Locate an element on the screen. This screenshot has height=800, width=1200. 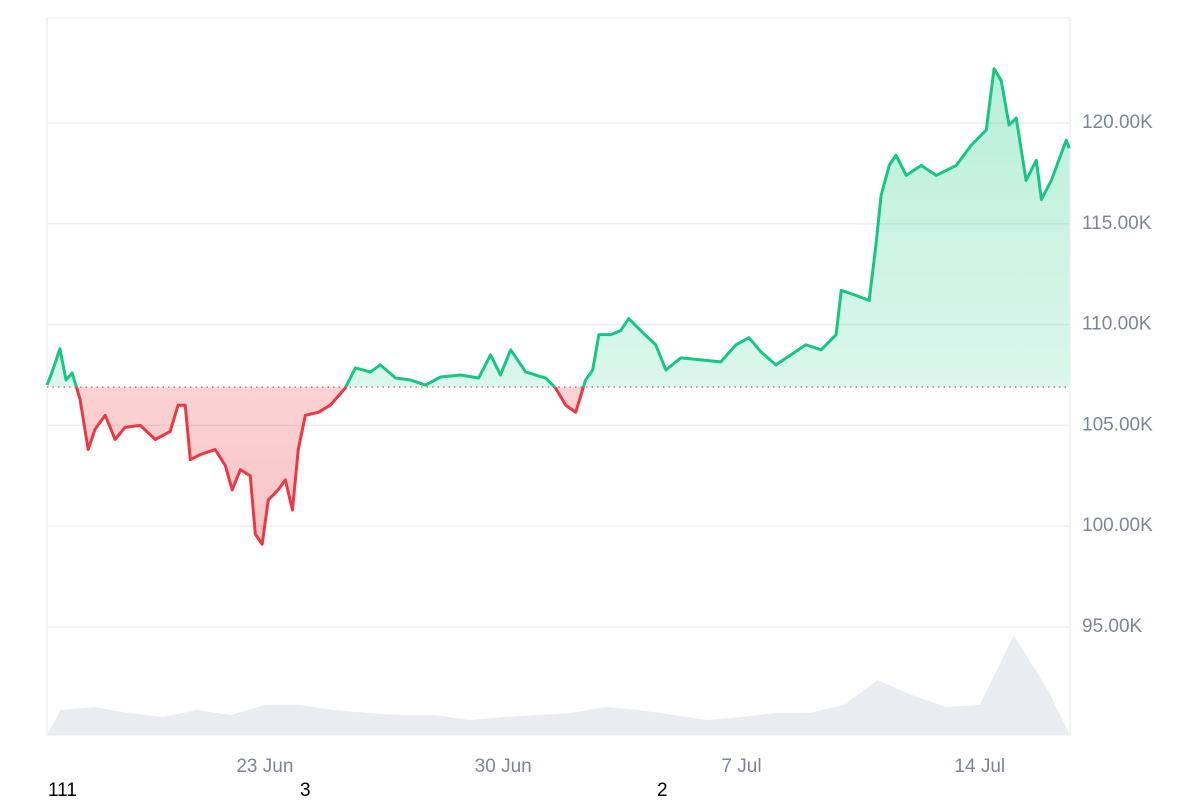
x-tick-label: 7 Jul is located at coordinates (741, 766).